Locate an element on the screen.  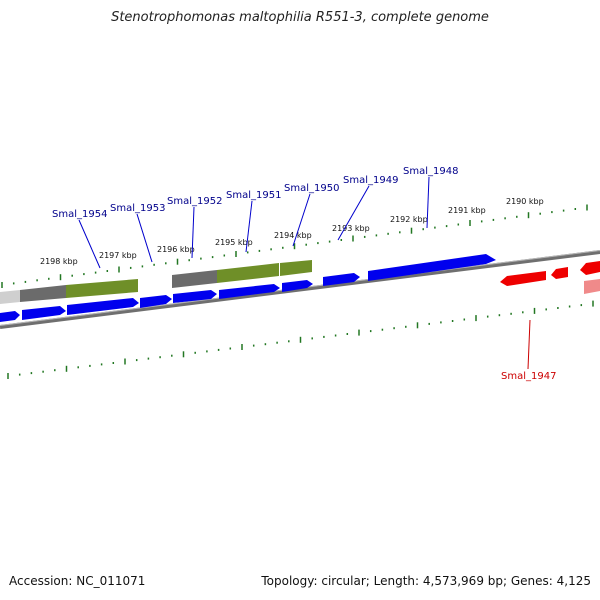
kbp-label: 2197 kbp is located at coordinates (118, 255).